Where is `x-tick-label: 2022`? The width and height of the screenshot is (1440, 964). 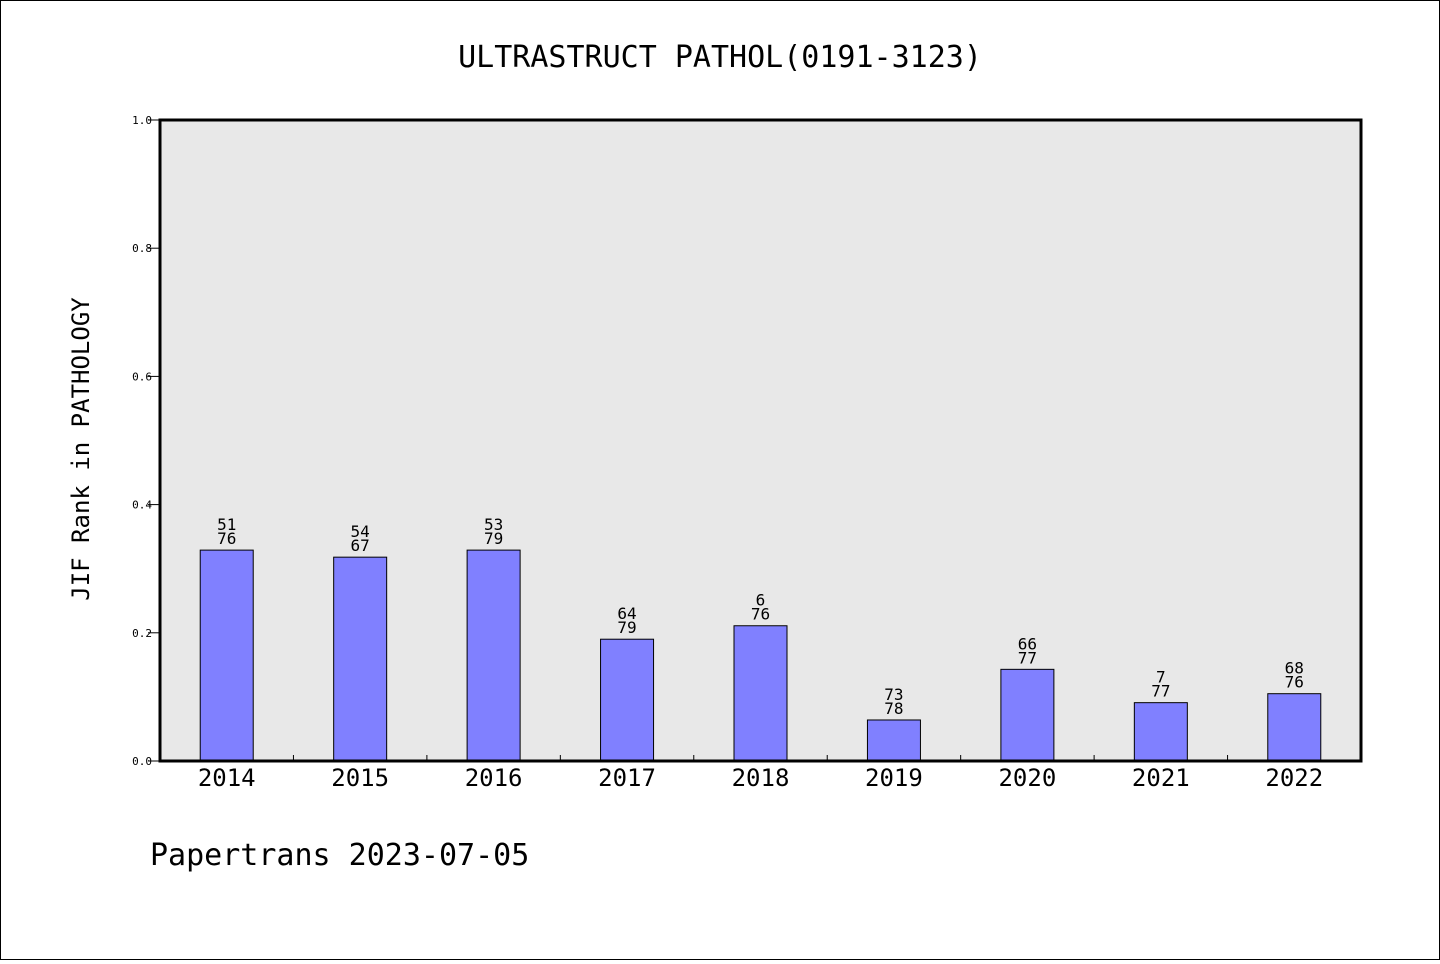 x-tick-label: 2022 is located at coordinates (1294, 778).